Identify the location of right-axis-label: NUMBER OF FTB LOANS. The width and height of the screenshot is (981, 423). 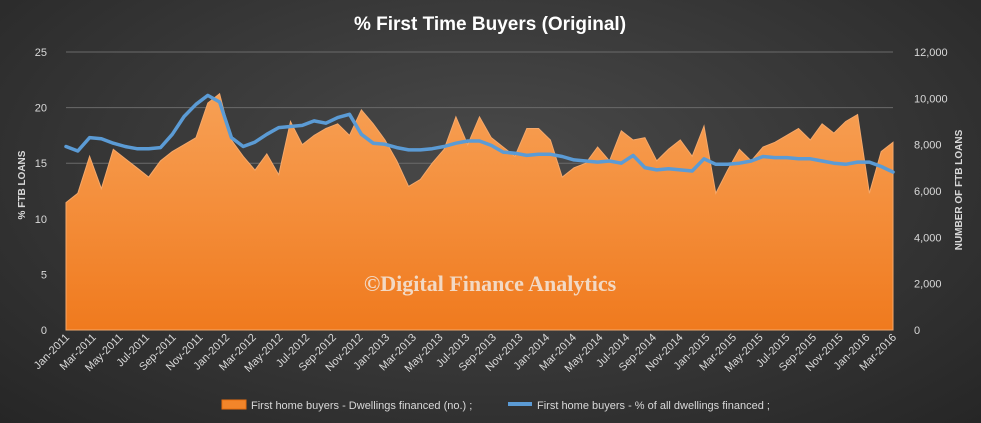
(959, 189).